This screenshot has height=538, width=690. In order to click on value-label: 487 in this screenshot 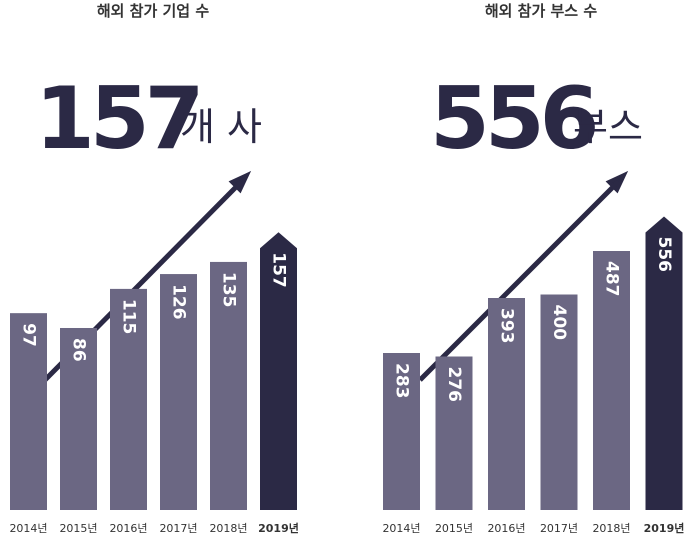, I will do `click(612, 279)`.